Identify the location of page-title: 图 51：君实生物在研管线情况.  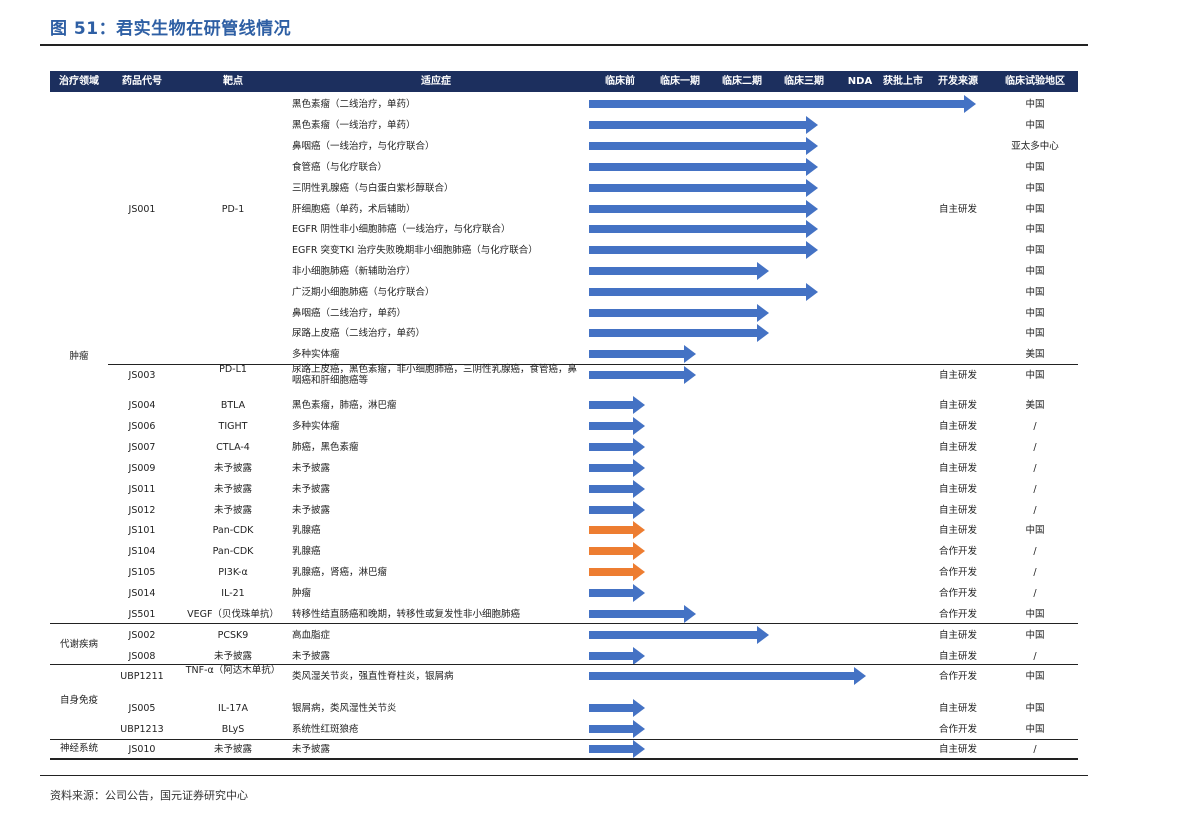
(171, 29).